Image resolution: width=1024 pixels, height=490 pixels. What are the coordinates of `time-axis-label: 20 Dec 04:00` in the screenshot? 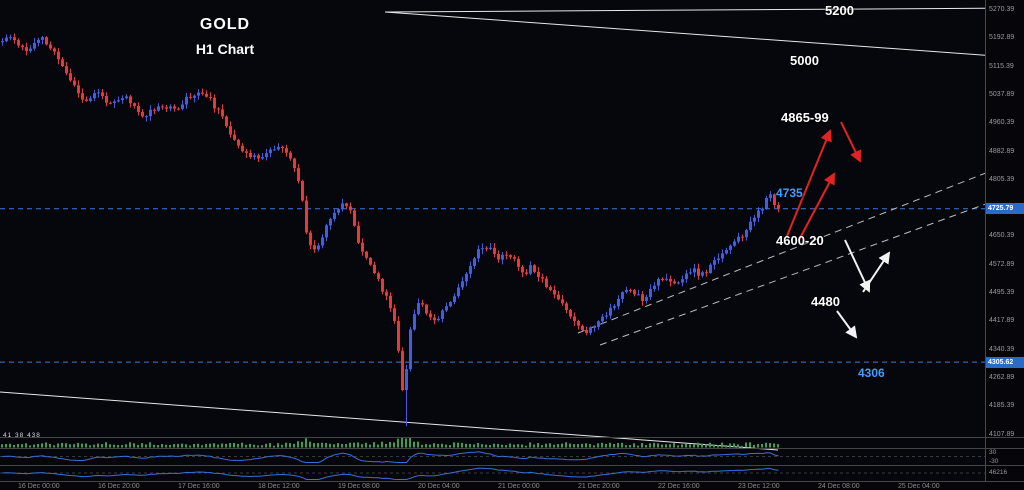 It's located at (439, 486).